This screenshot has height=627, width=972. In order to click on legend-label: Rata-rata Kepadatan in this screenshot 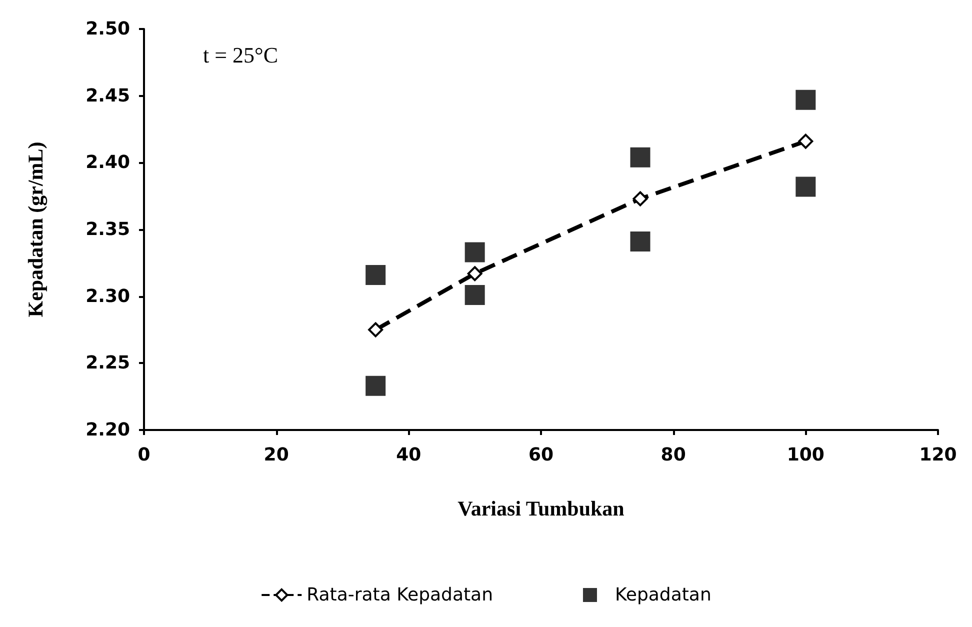, I will do `click(399, 595)`.